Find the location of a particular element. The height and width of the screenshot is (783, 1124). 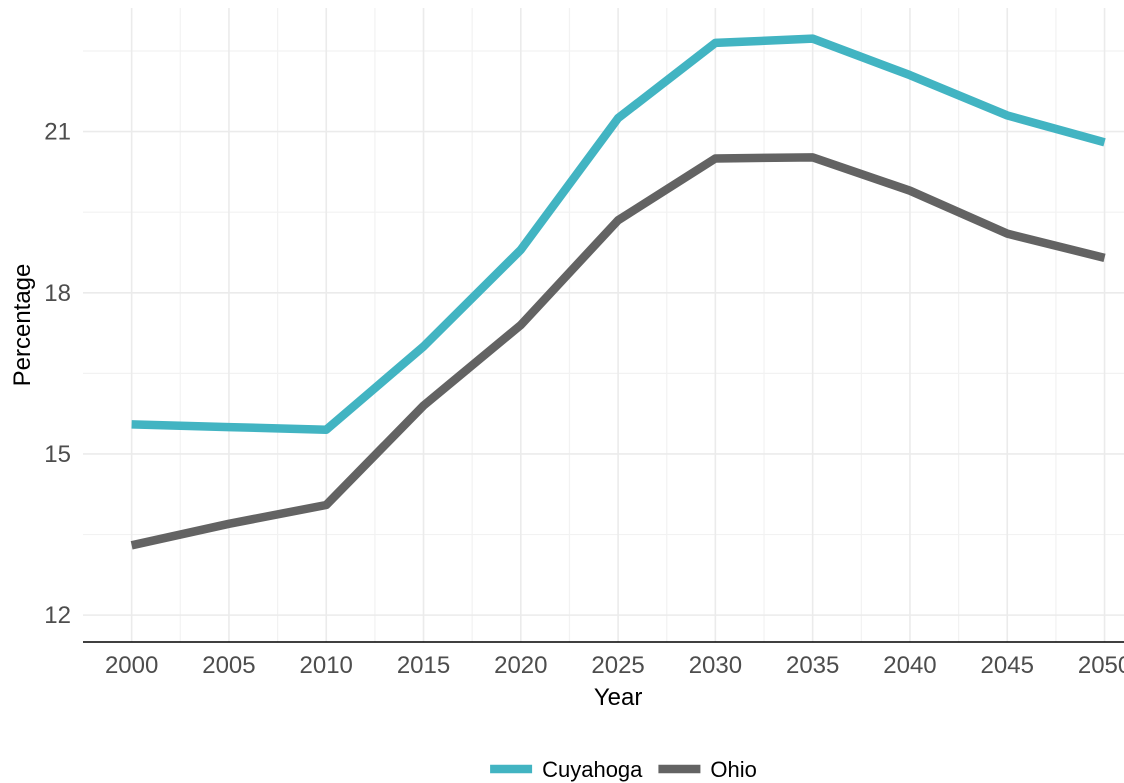

y-tick-label: 18 is located at coordinates (57, 293).